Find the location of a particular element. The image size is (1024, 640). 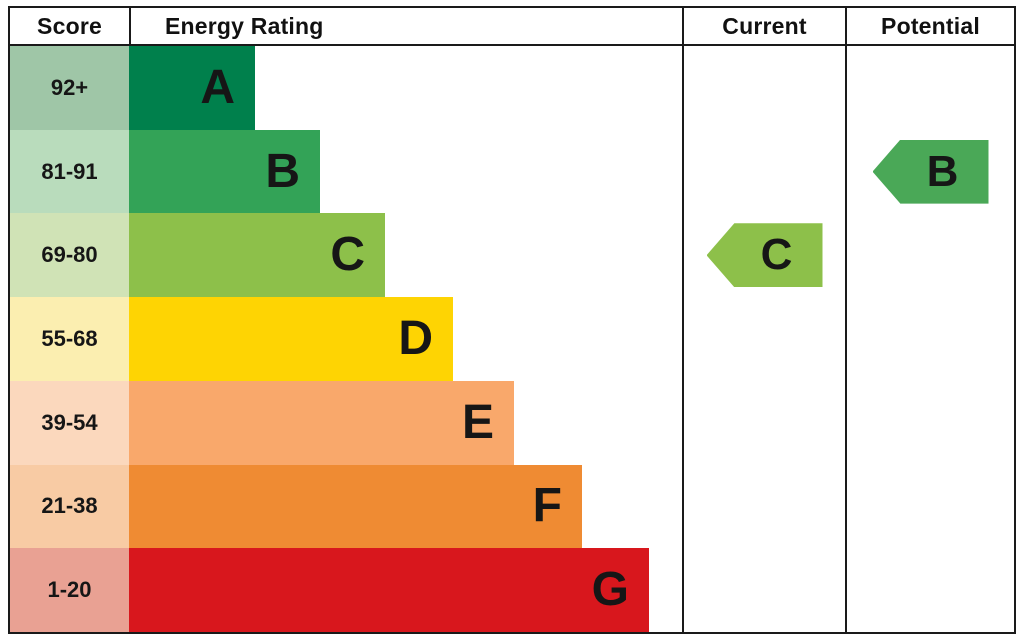

score-range-e: 39-54 is located at coordinates (69, 422).